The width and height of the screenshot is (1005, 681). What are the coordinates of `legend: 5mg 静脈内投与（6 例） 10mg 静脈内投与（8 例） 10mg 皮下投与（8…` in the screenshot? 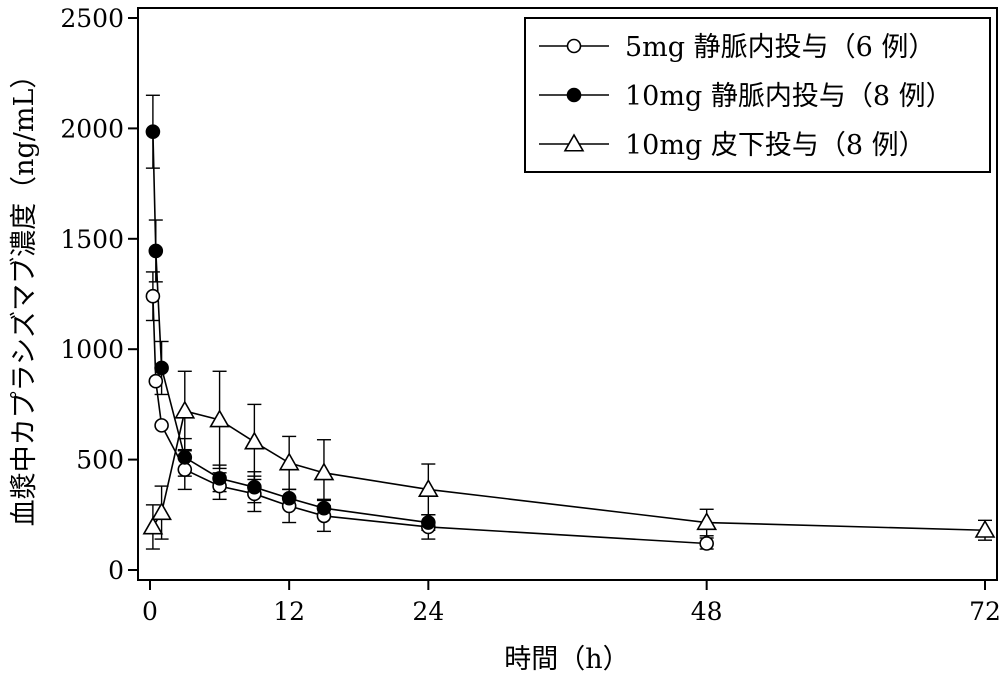 It's located at (757, 95).